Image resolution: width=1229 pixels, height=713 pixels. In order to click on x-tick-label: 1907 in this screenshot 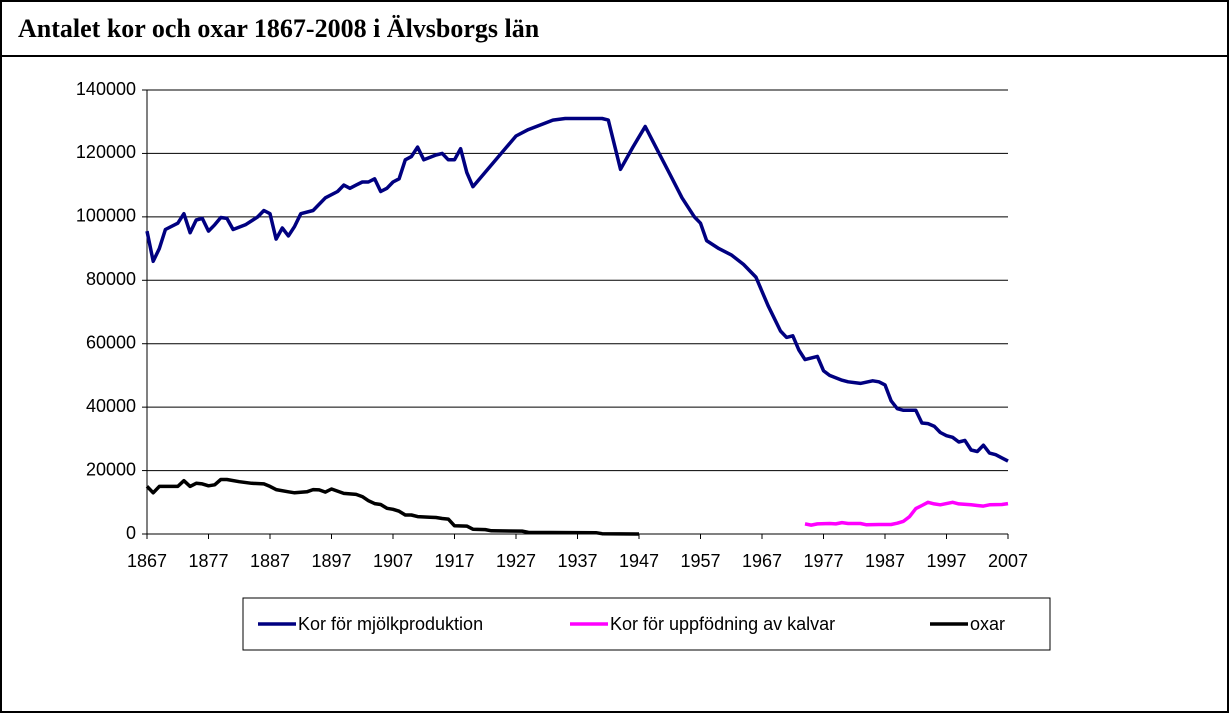, I will do `click(393, 561)`.